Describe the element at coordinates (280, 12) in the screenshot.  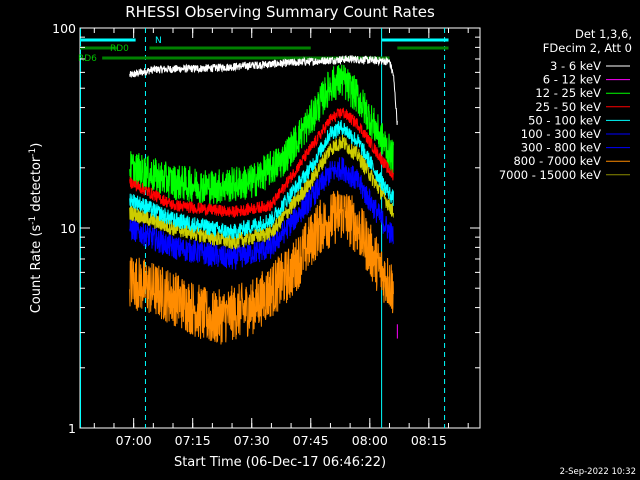
I see `chart-title: RHESSI Observing Summary Count Rates` at that location.